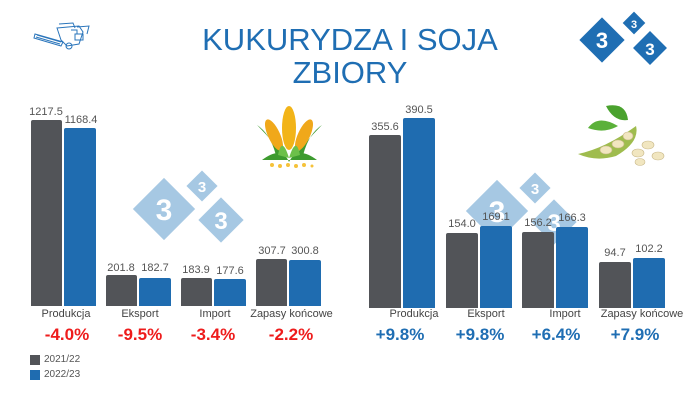 Image resolution: width=700 pixels, height=400 pixels. I want to click on value-label: 1217.5, so click(46, 112).